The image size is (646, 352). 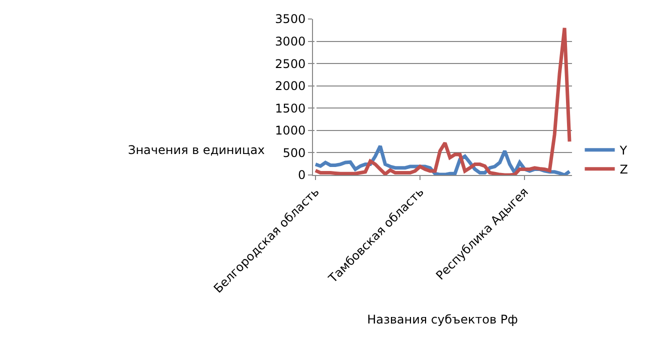 What do you see at coordinates (290, 131) in the screenshot?
I see `y-tick-label: 1000` at bounding box center [290, 131].